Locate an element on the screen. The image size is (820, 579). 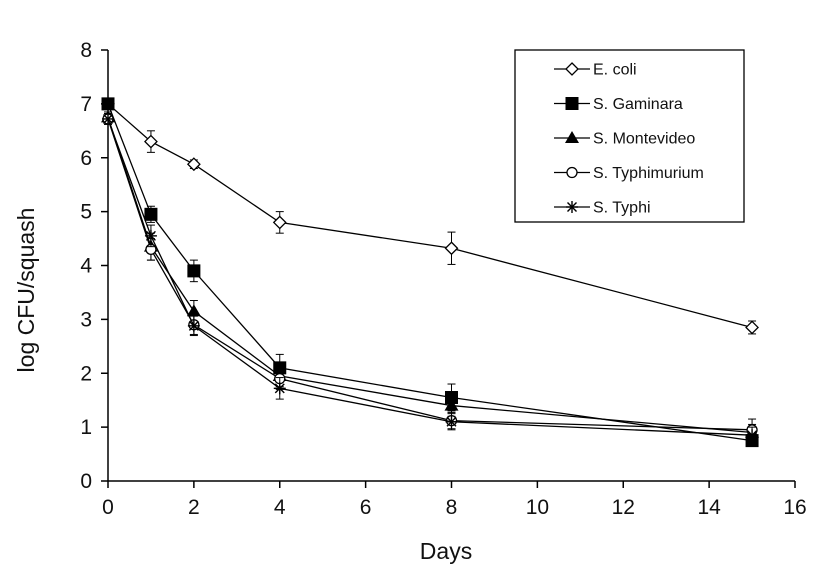
x-tick-label: 0 is located at coordinates (108, 507).